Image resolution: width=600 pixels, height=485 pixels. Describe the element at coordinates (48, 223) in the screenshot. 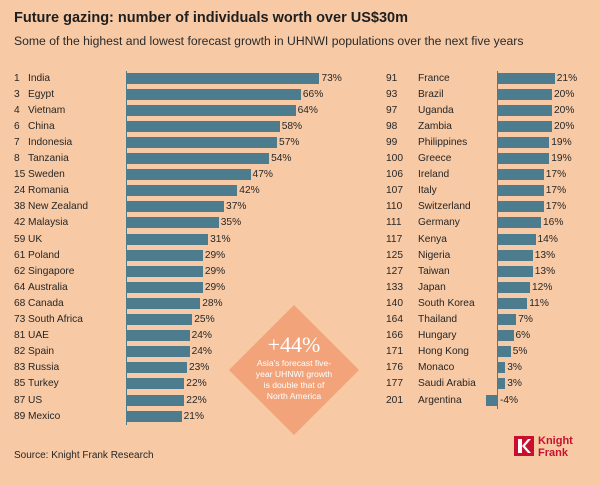

I see `country-label: Malaysia` at that location.